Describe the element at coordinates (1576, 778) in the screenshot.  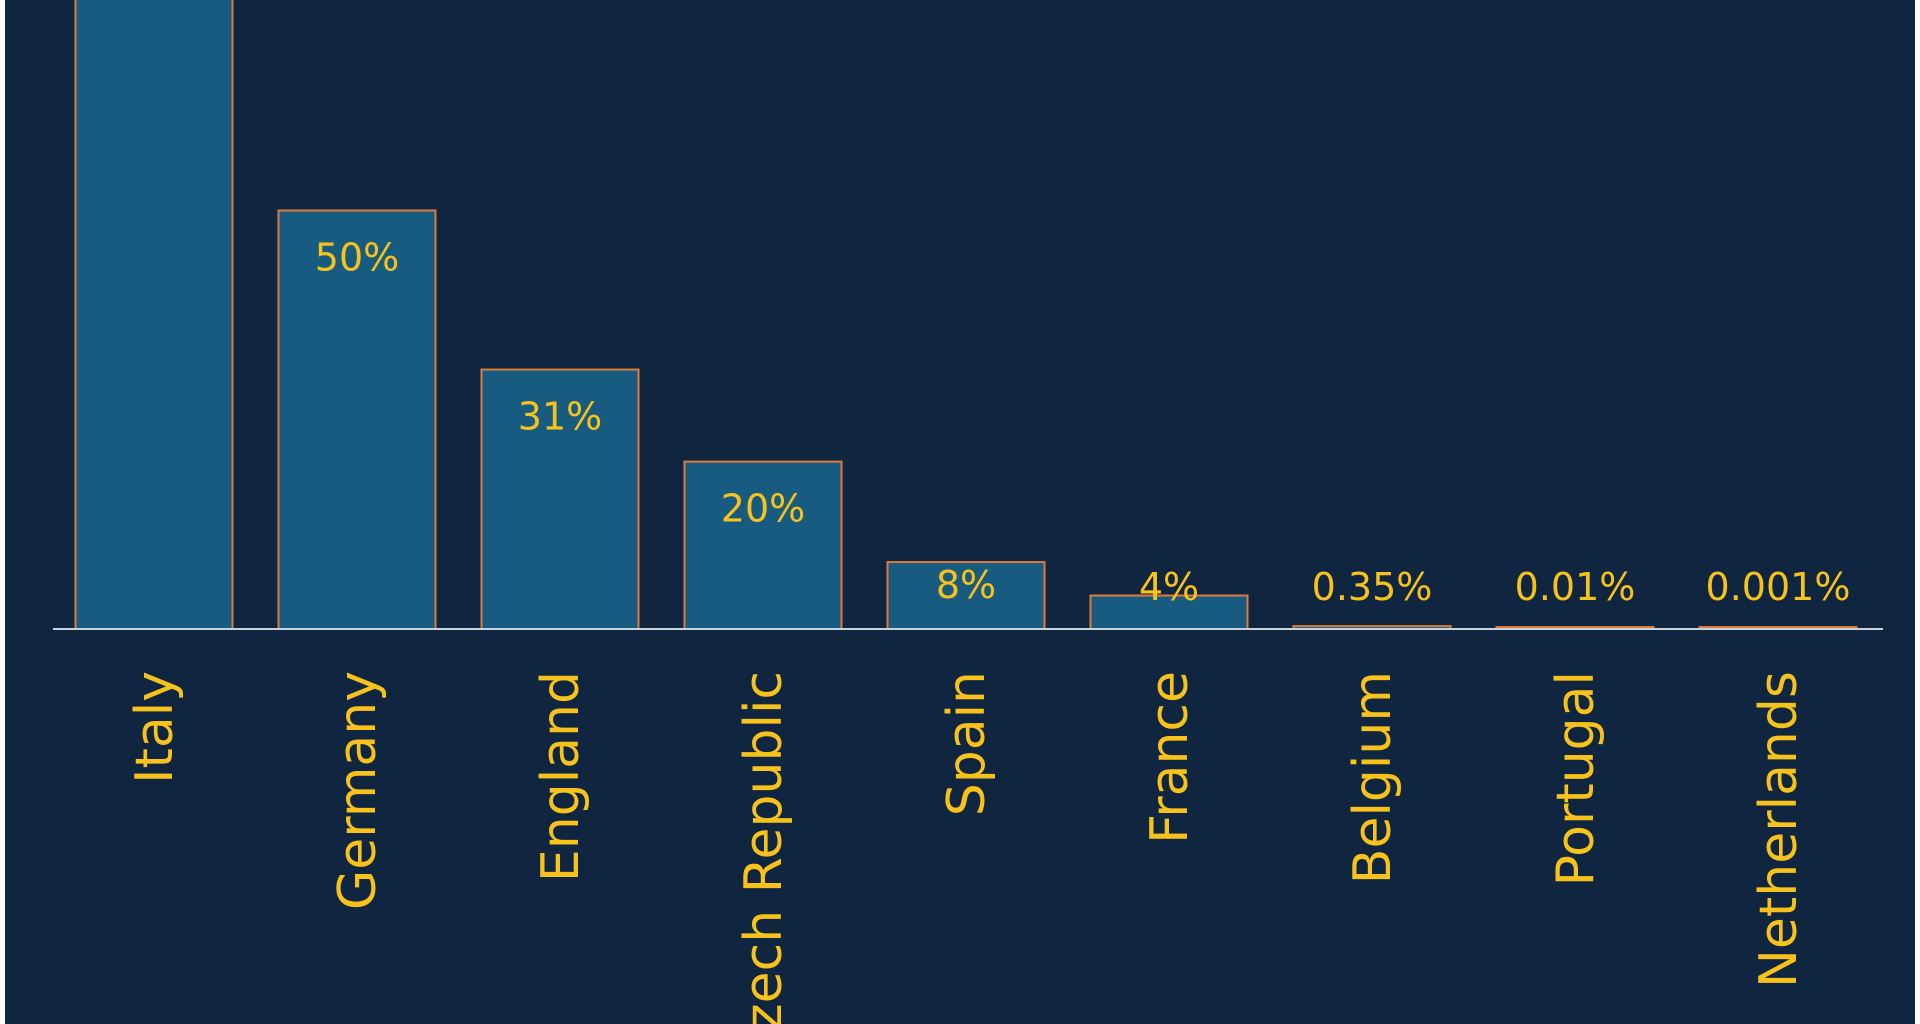
I see `category-label: Portugal` at that location.